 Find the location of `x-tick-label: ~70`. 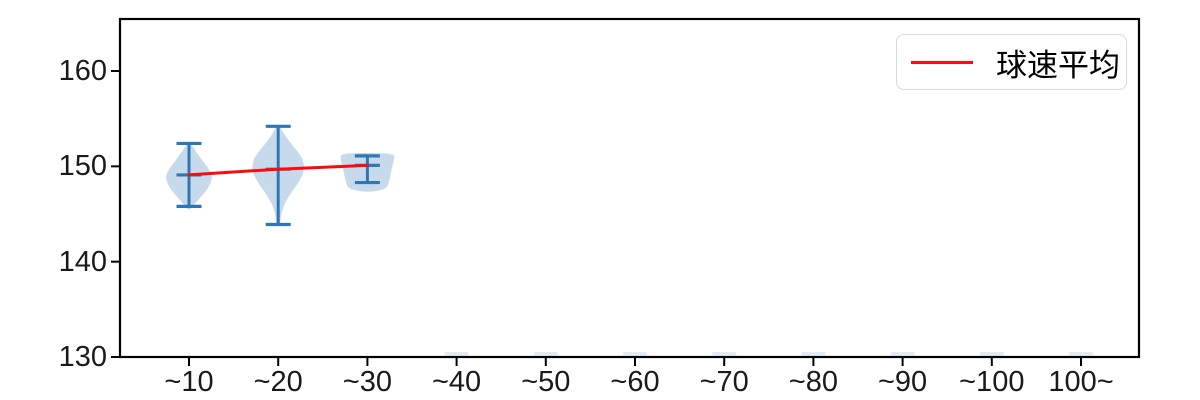

x-tick-label: ~70 is located at coordinates (724, 382).